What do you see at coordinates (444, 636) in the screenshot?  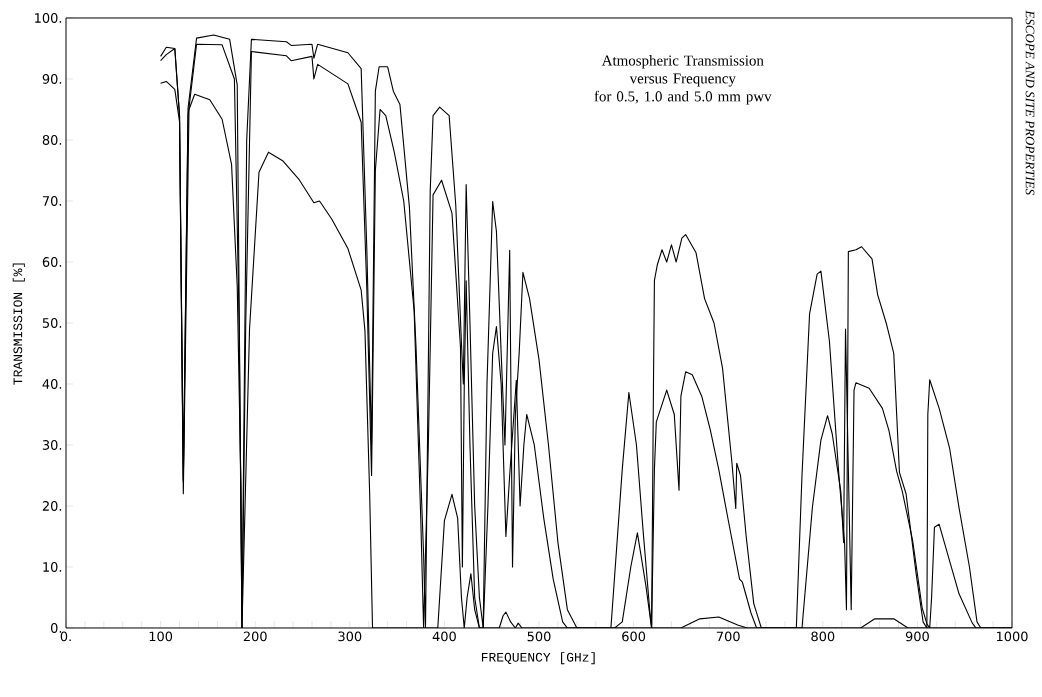 I see `x-tick-label: 400` at bounding box center [444, 636].